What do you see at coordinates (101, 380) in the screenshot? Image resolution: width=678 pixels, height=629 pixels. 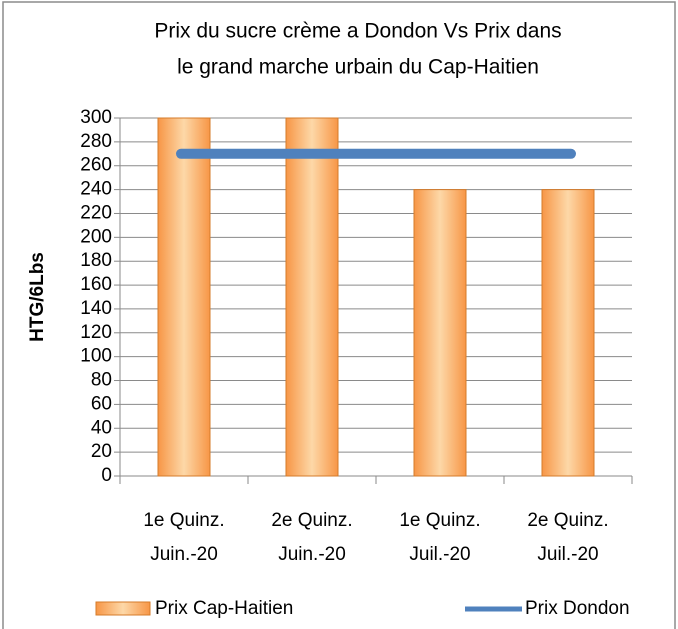 I see `y-tick-label: 80` at bounding box center [101, 380].